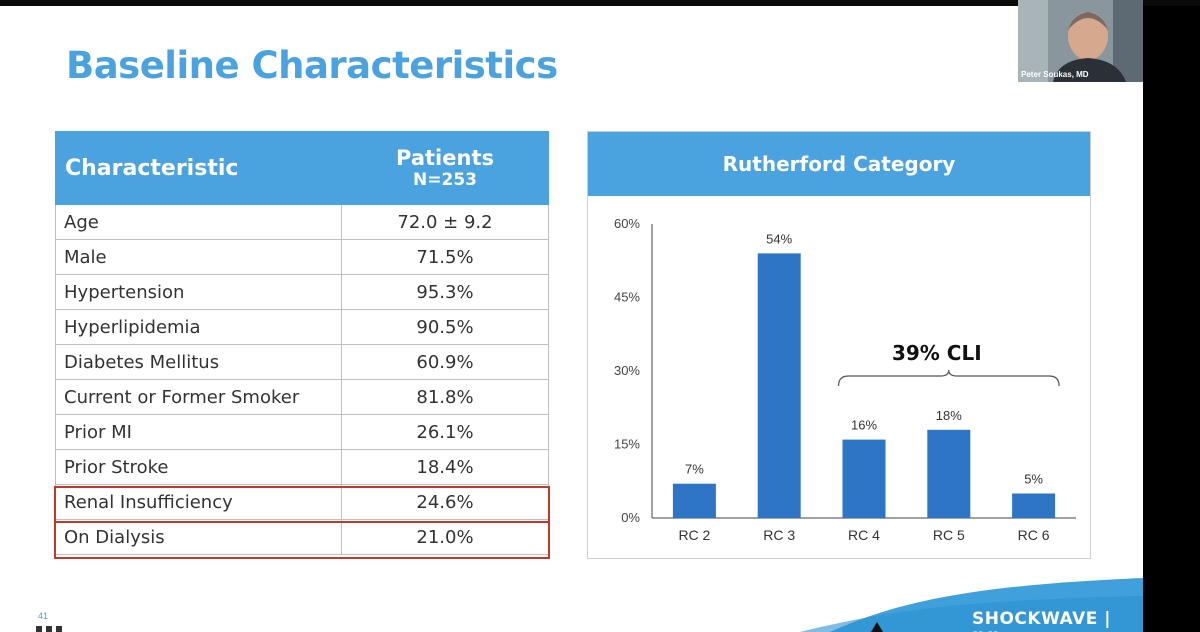 Image resolution: width=1200 pixels, height=632 pixels. I want to click on row-label: Hypertension, so click(198, 292).